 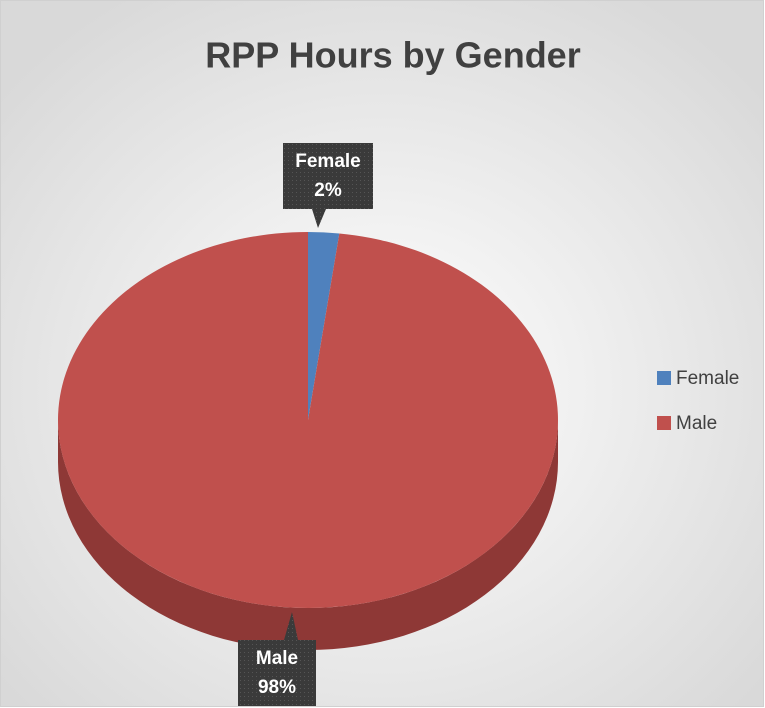 I want to click on label-category: Male, so click(x=277, y=658).